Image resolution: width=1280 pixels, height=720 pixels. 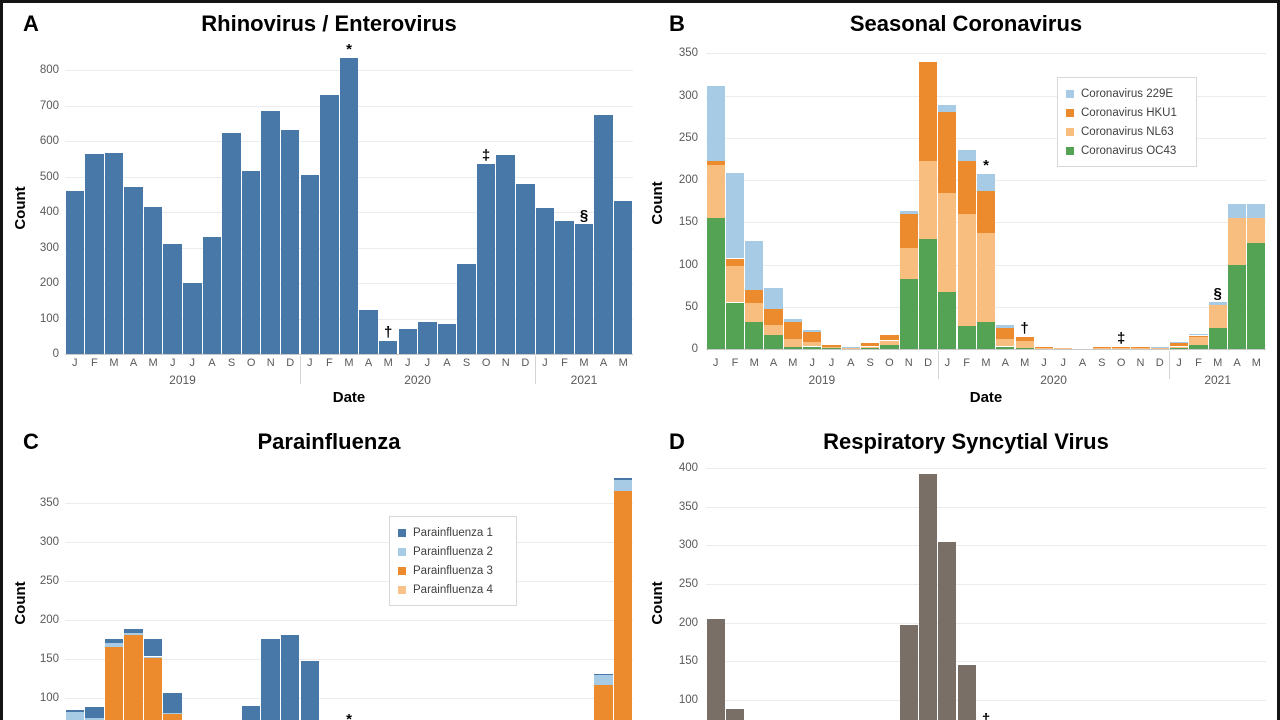 What do you see at coordinates (290, 363) in the screenshot?
I see `x-tick-month-A: D` at bounding box center [290, 363].